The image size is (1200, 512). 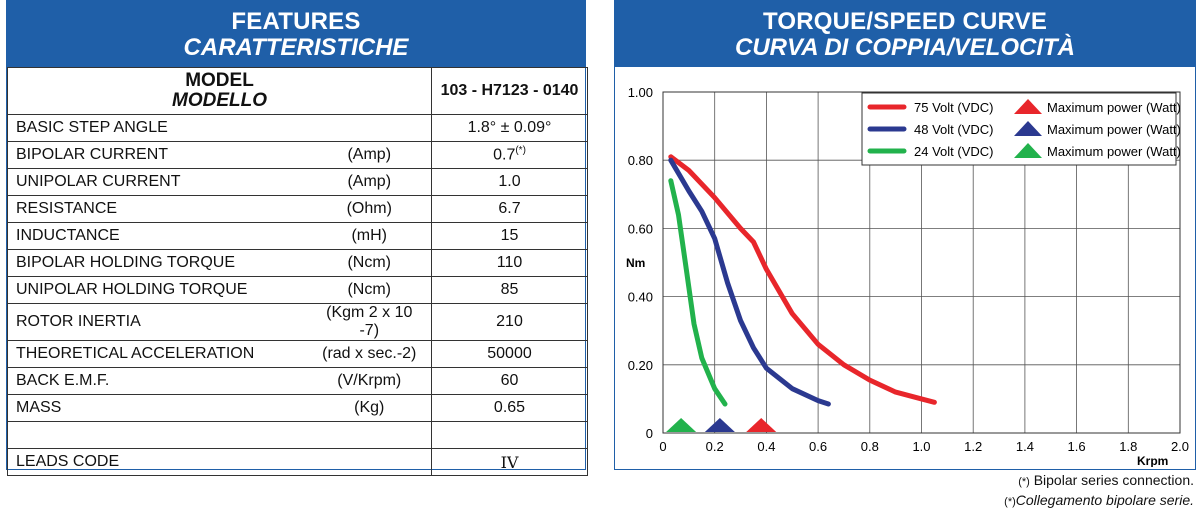 I want to click on feature-name: INDUCTANCE, so click(x=157, y=236).